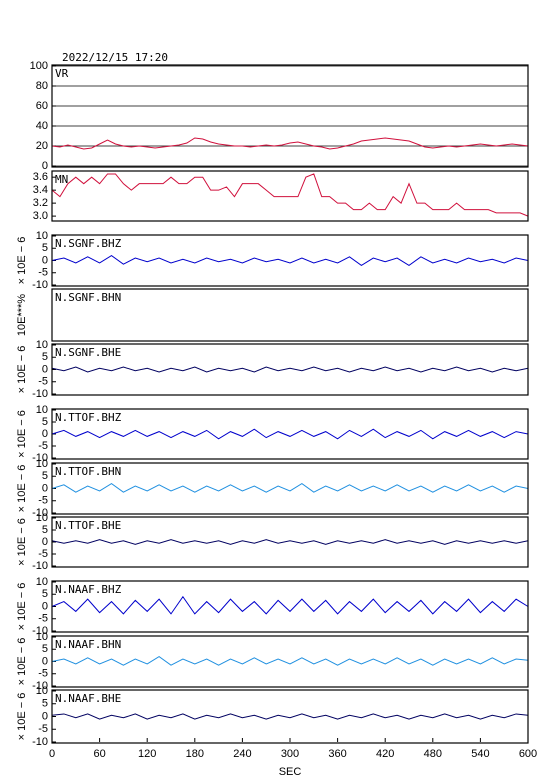  What do you see at coordinates (480, 754) in the screenshot?
I see `x-tick-label: 540` at bounding box center [480, 754].